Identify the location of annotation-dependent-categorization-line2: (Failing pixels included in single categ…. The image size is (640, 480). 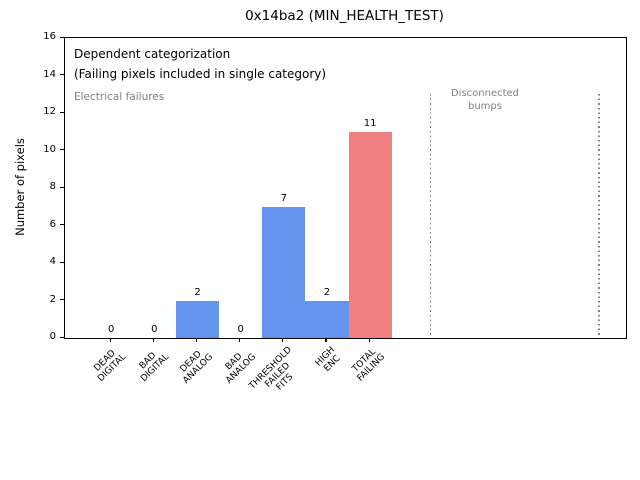
(200, 74).